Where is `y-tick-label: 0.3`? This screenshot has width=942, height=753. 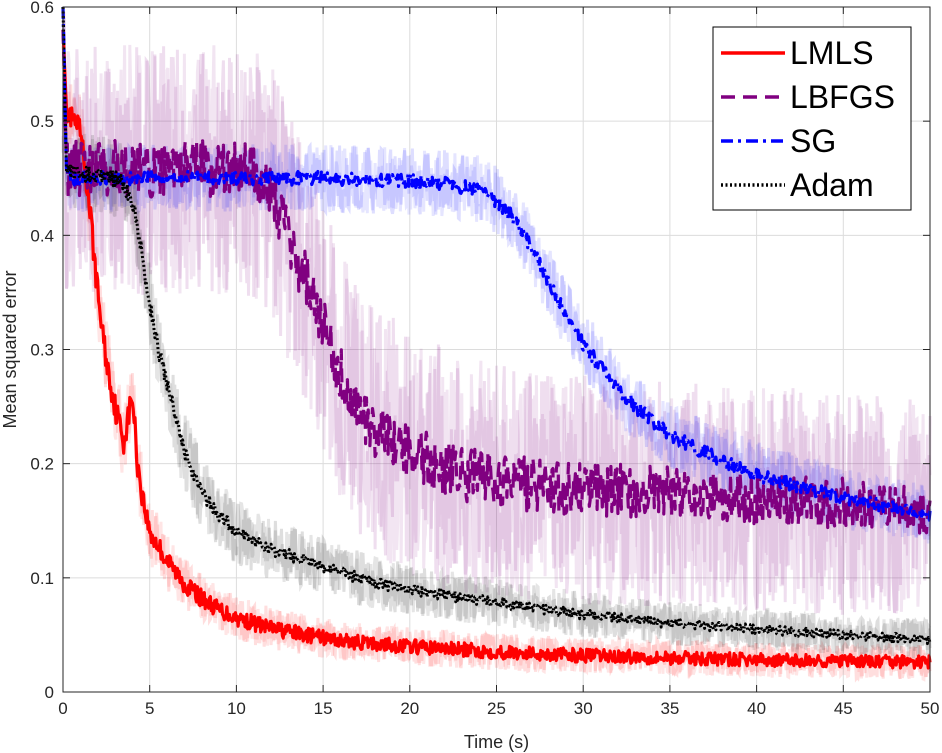 y-tick-label: 0.3 is located at coordinates (42, 350).